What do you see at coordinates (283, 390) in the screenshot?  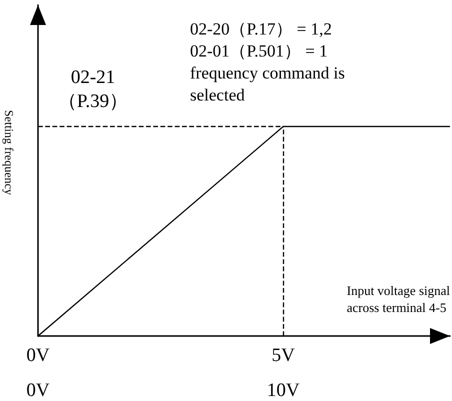 I see `x2-tick-label: 10V` at bounding box center [283, 390].